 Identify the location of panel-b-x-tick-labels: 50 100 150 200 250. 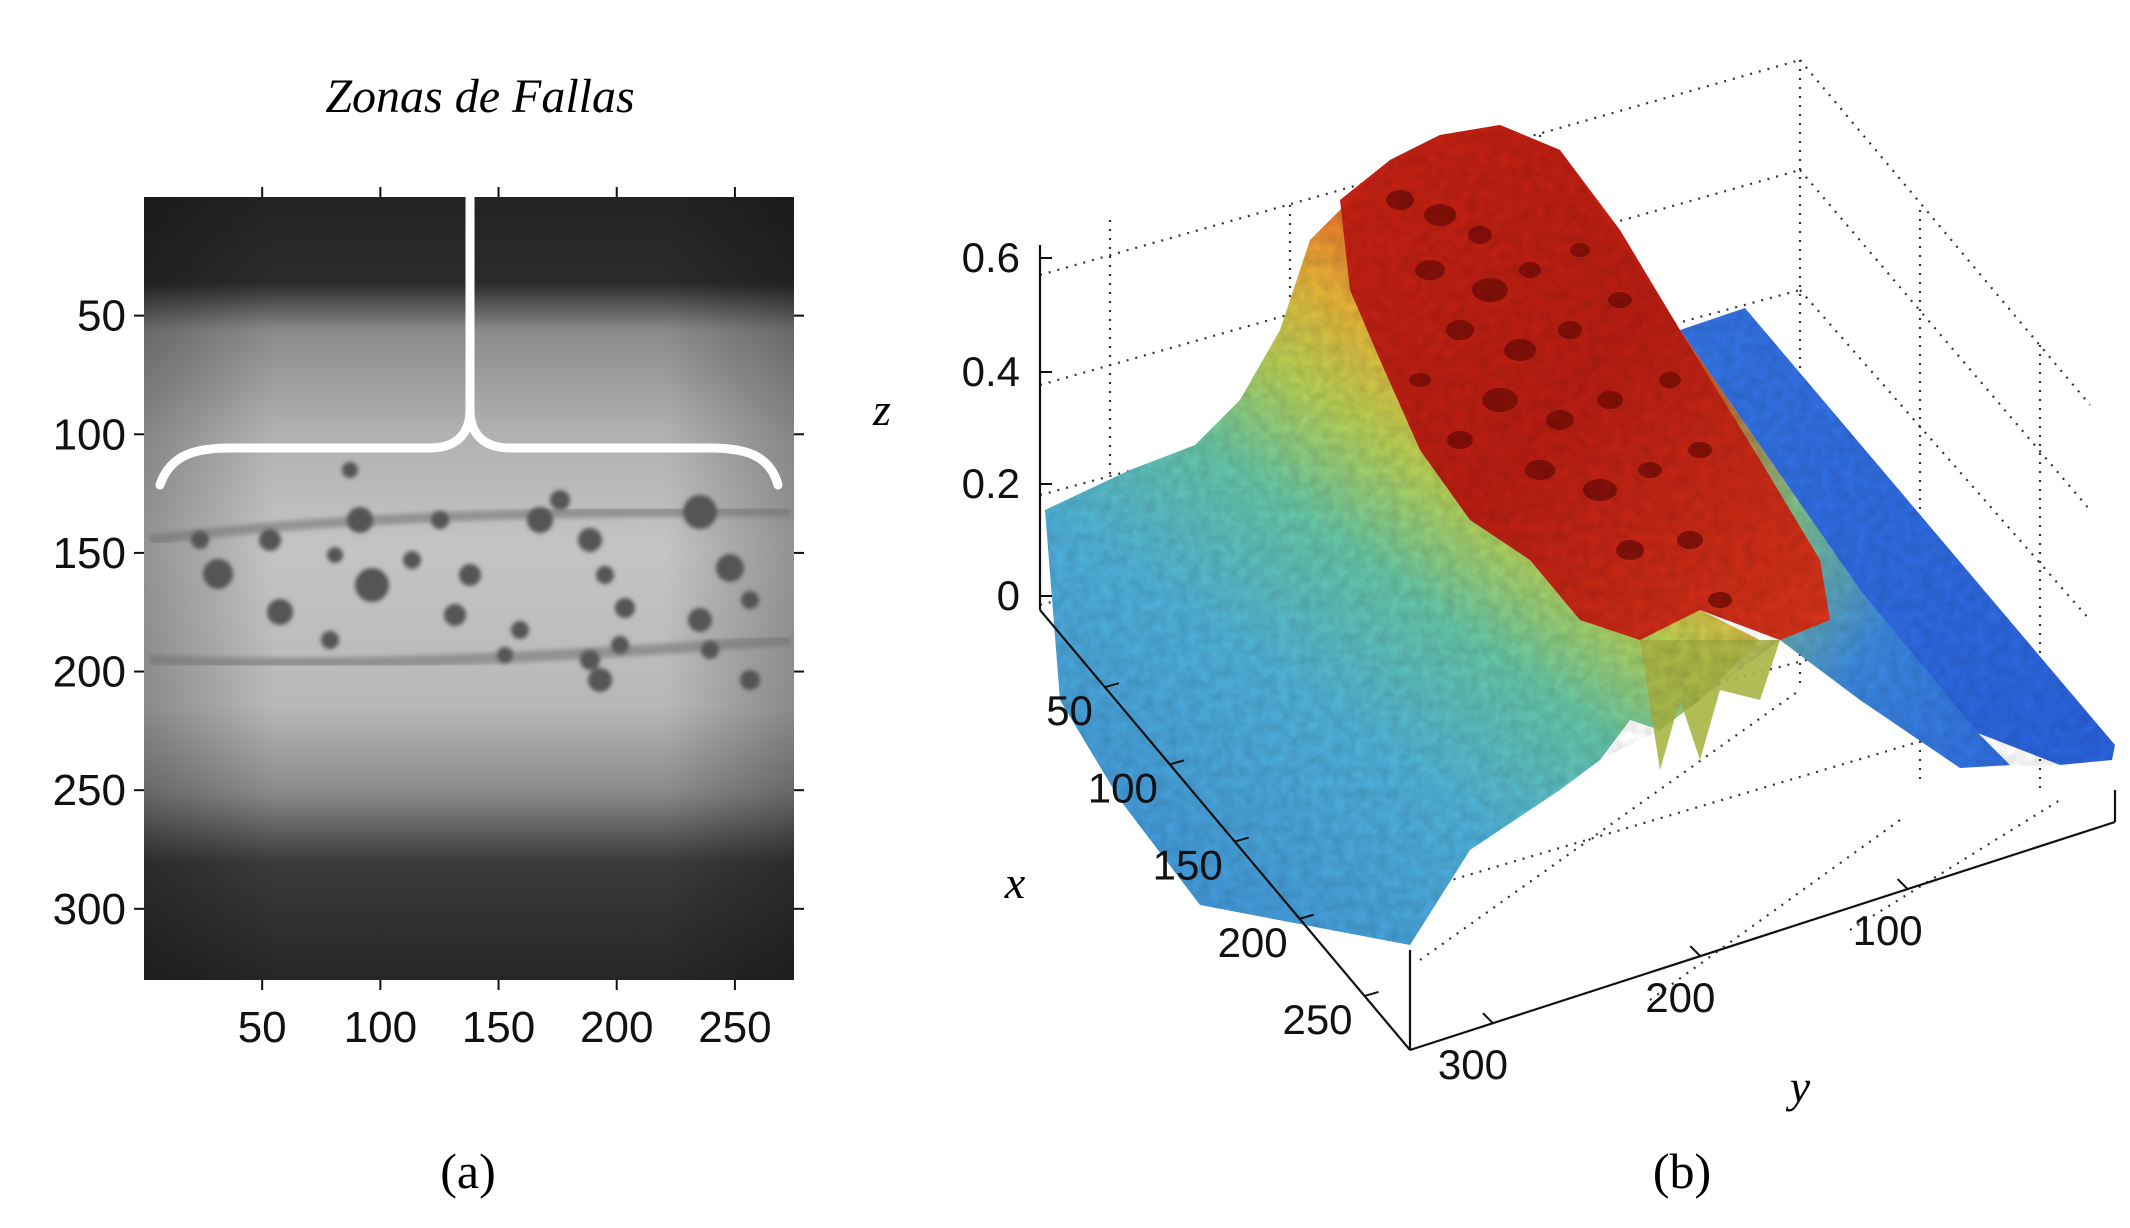
(1199, 865).